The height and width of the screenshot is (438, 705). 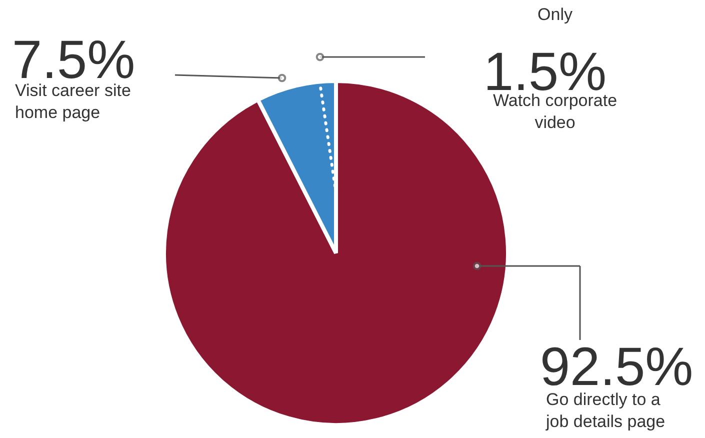 I want to click on text: Watch corporate video, so click(x=555, y=111).